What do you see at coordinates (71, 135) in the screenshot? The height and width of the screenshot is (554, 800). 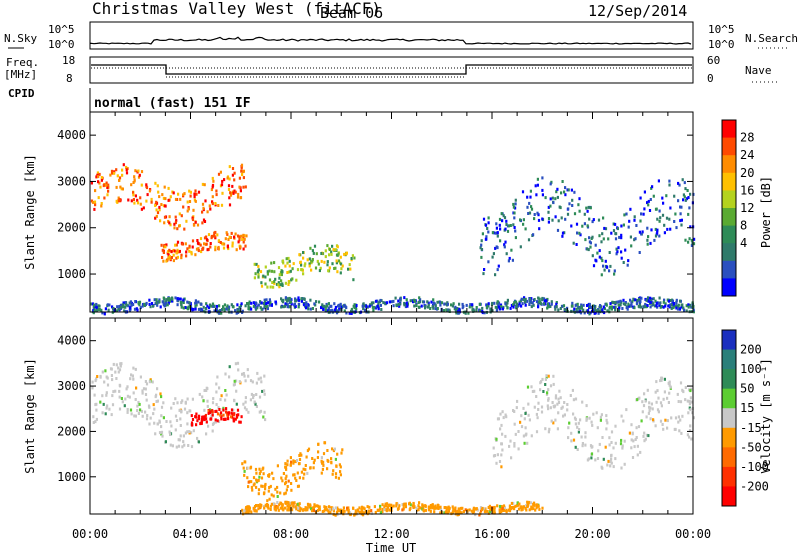 I see `y-tick-label: 4000` at bounding box center [71, 135].